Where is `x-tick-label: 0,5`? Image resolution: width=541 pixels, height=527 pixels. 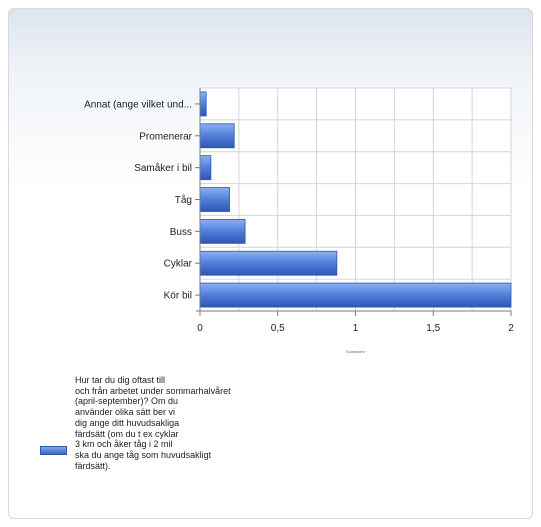
x-tick-label: 0,5 is located at coordinates (278, 328).